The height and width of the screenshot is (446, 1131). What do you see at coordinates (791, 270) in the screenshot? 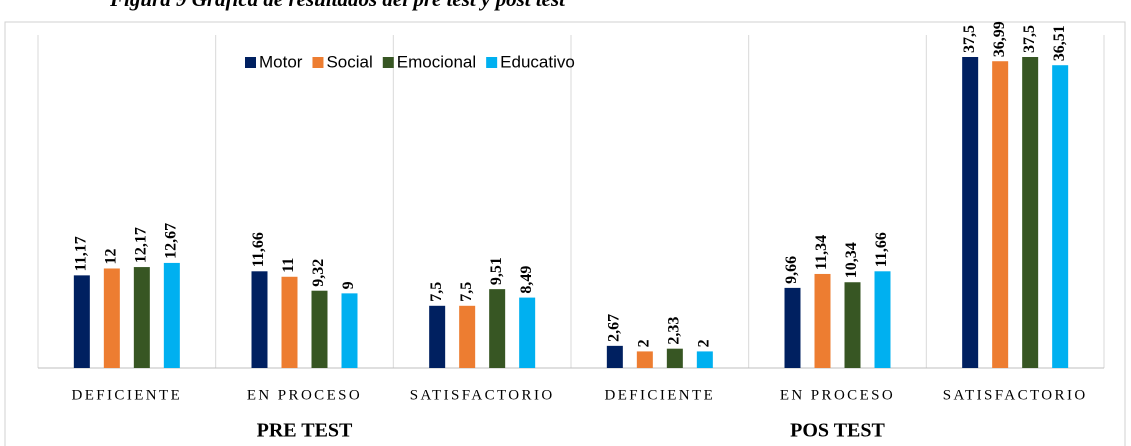
I see `data-label: 9,66` at bounding box center [791, 270].